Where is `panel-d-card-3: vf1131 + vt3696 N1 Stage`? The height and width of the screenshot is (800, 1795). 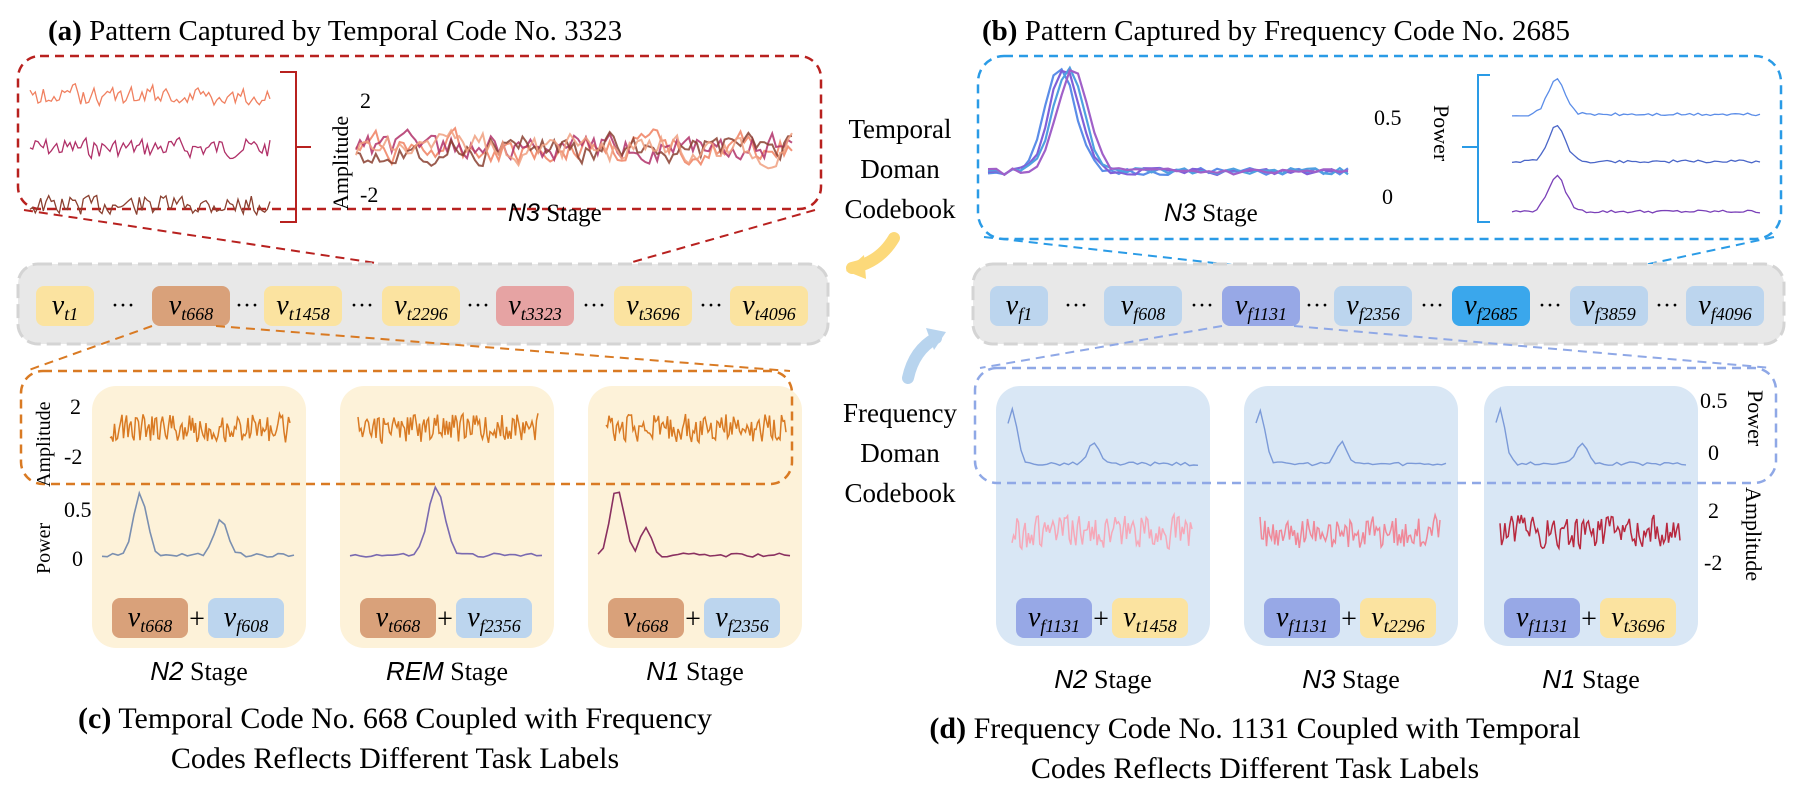
panel-d-card-3: vf1131 + vt3696 N1 Stage is located at coordinates (1591, 540).